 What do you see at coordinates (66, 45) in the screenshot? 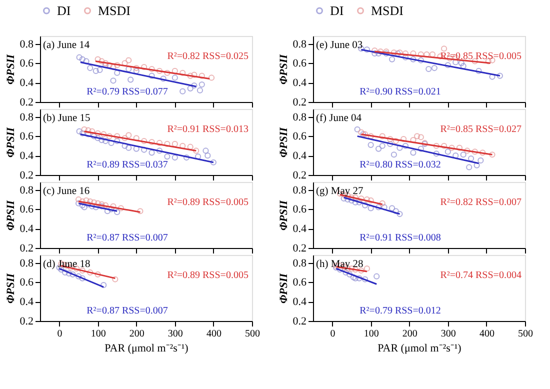
I see `annotation: (a) June 14` at bounding box center [66, 45].